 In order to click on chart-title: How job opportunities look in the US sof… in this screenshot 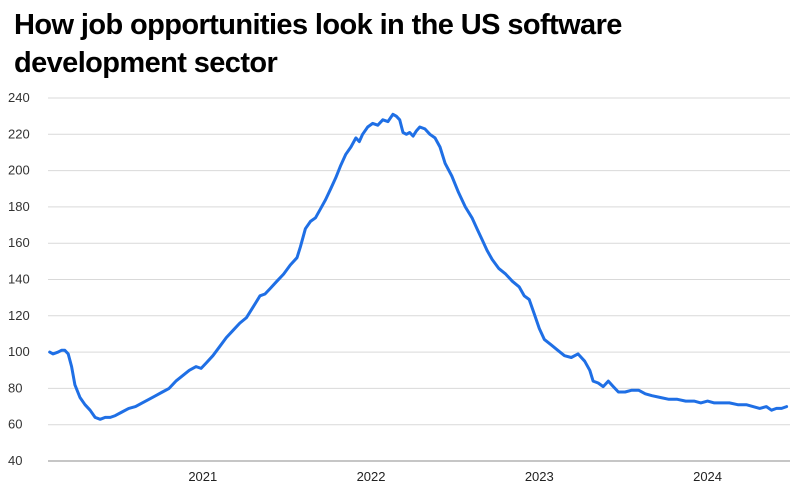, I will do `click(318, 44)`.